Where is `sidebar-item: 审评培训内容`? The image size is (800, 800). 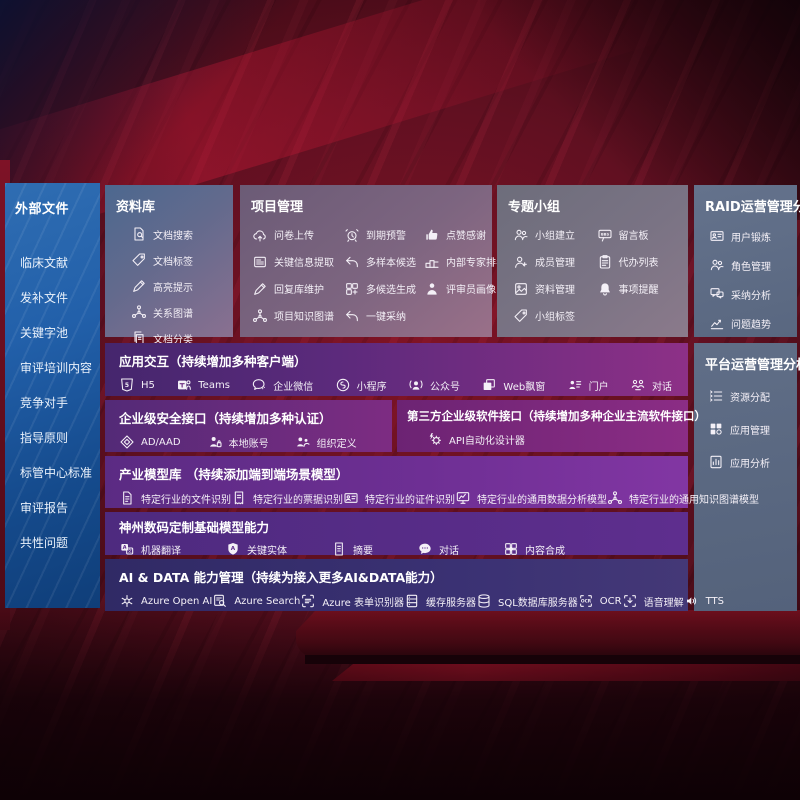
sidebar-item: 审评培训内容 is located at coordinates (52, 368).